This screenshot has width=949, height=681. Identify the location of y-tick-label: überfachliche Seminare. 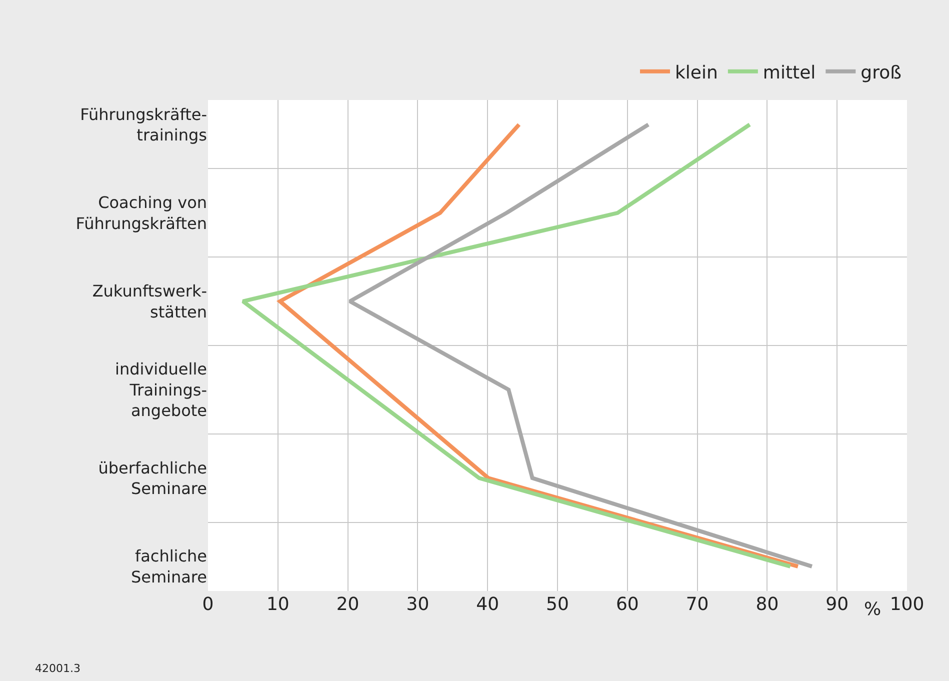
(152, 478).